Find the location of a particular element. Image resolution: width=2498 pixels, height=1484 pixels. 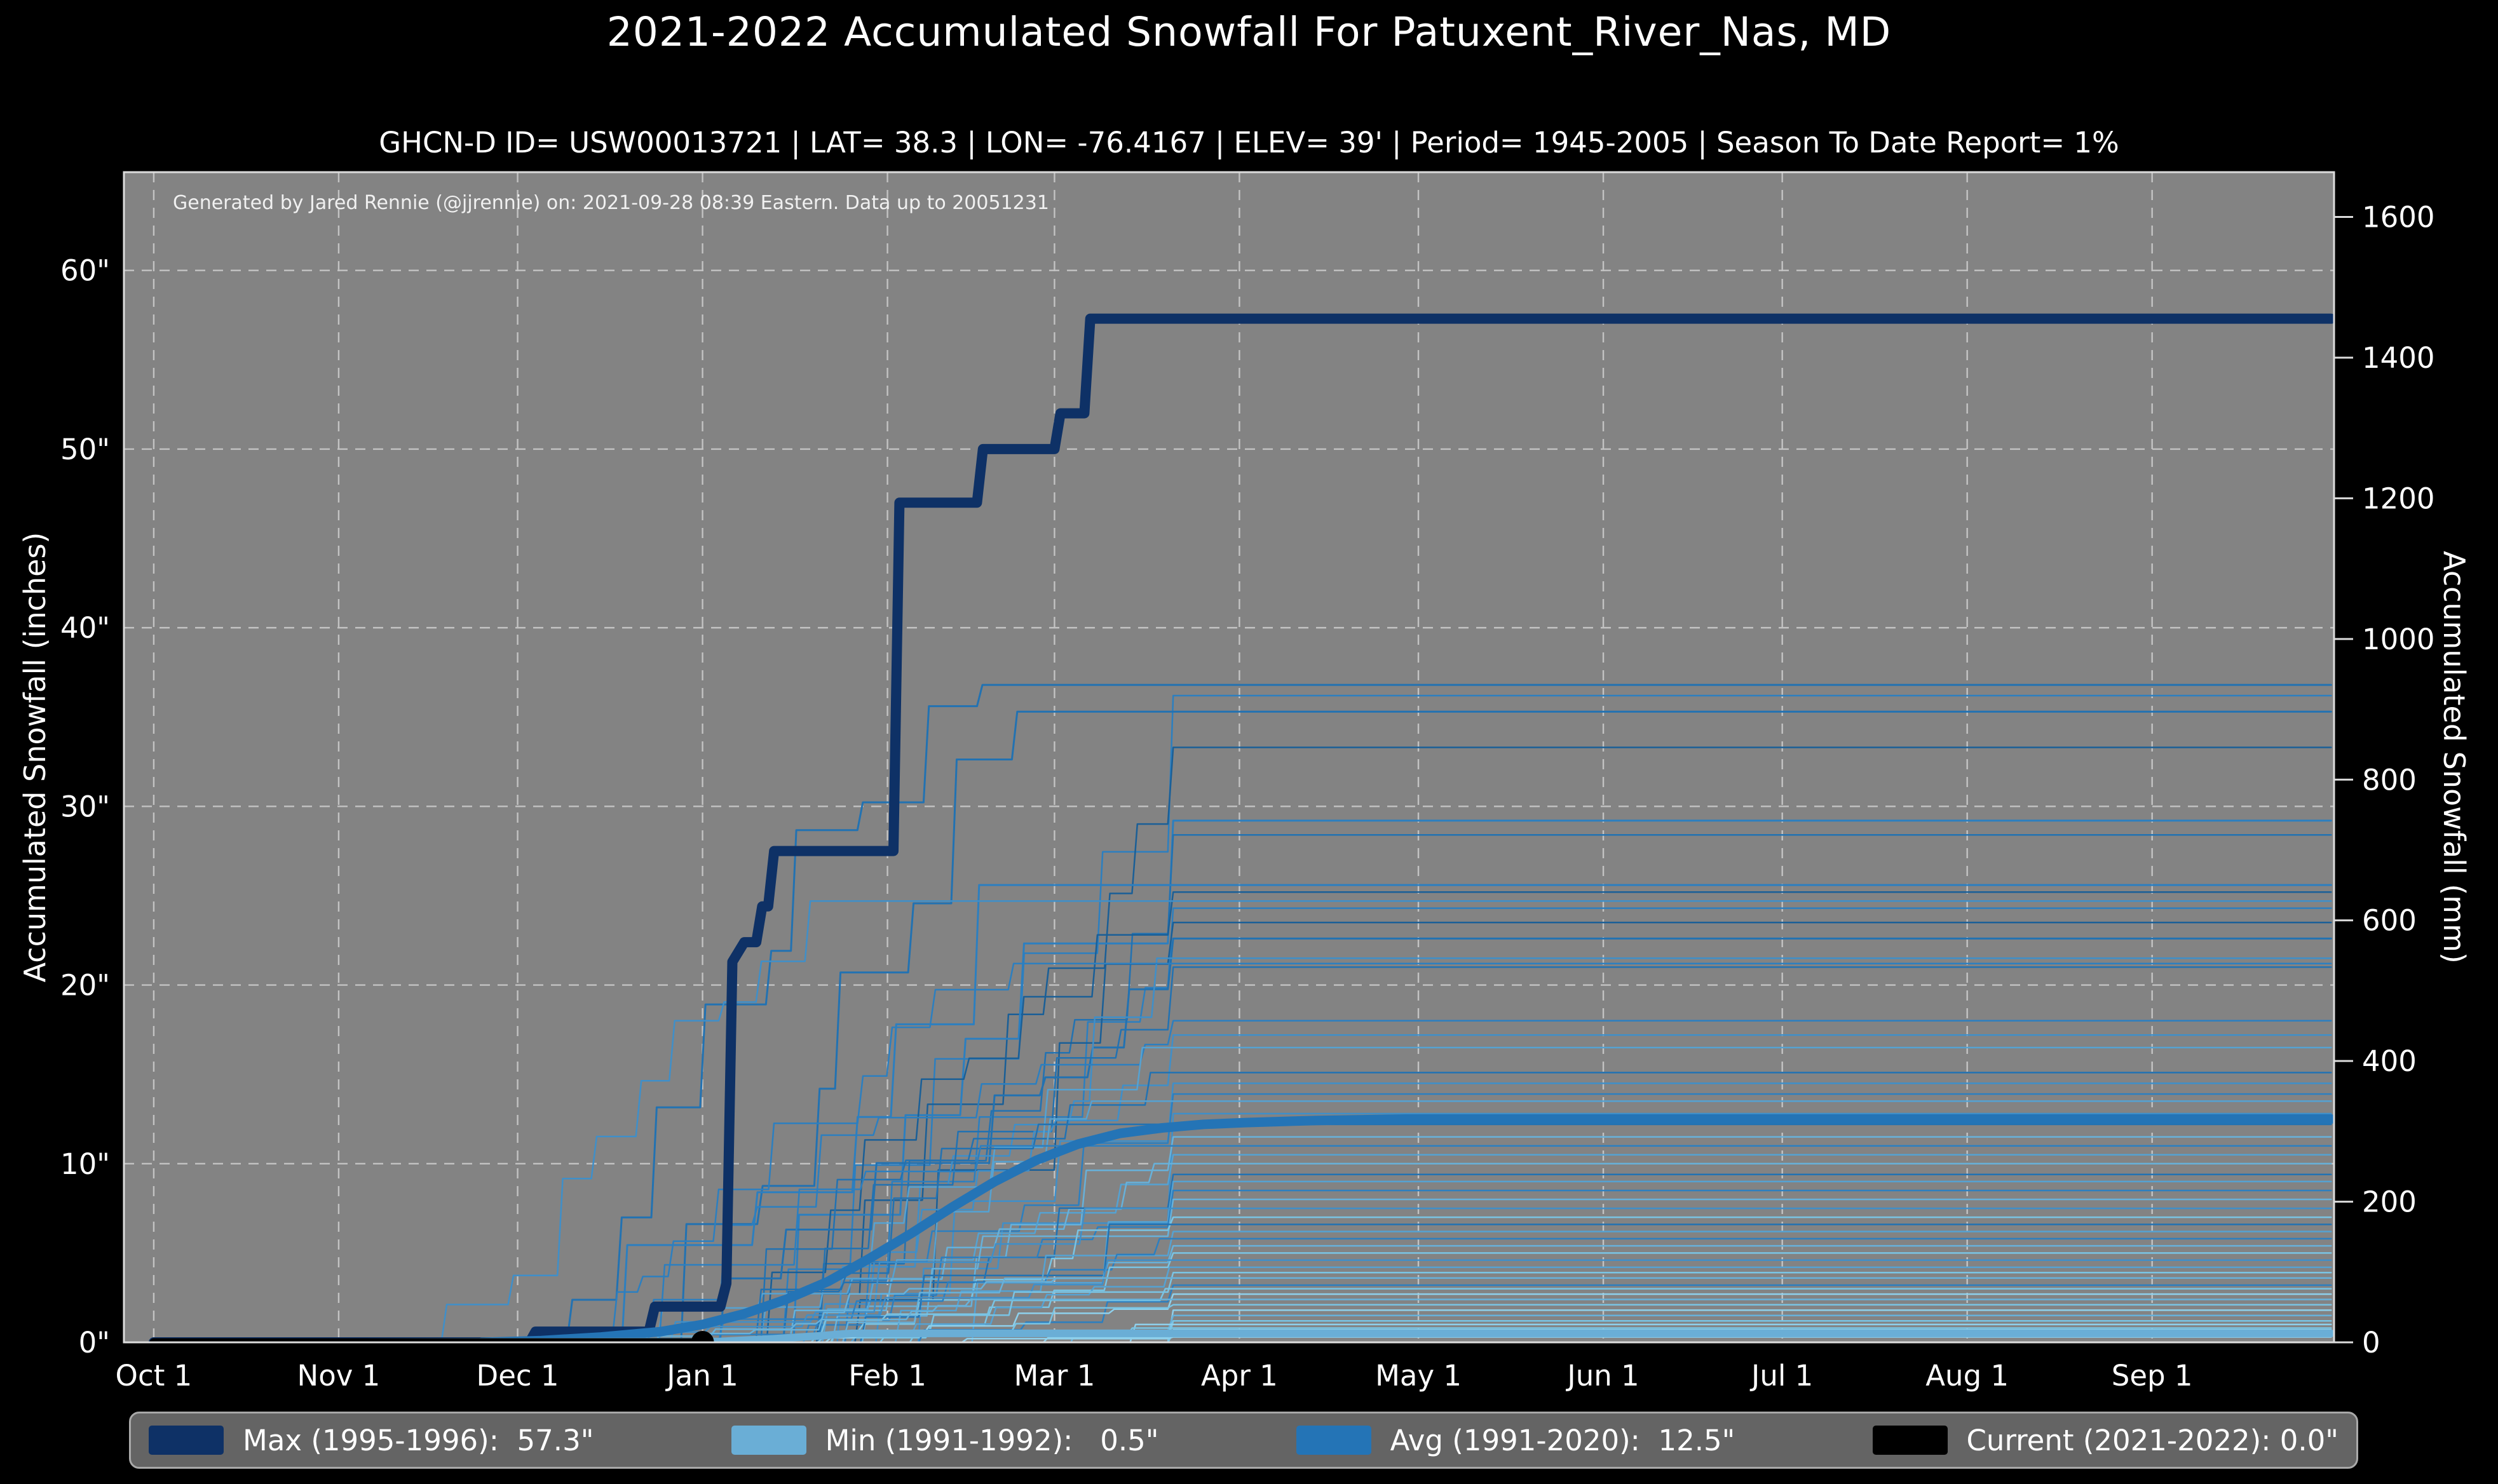

svg-text: May 1 is located at coordinates (1418, 1376).